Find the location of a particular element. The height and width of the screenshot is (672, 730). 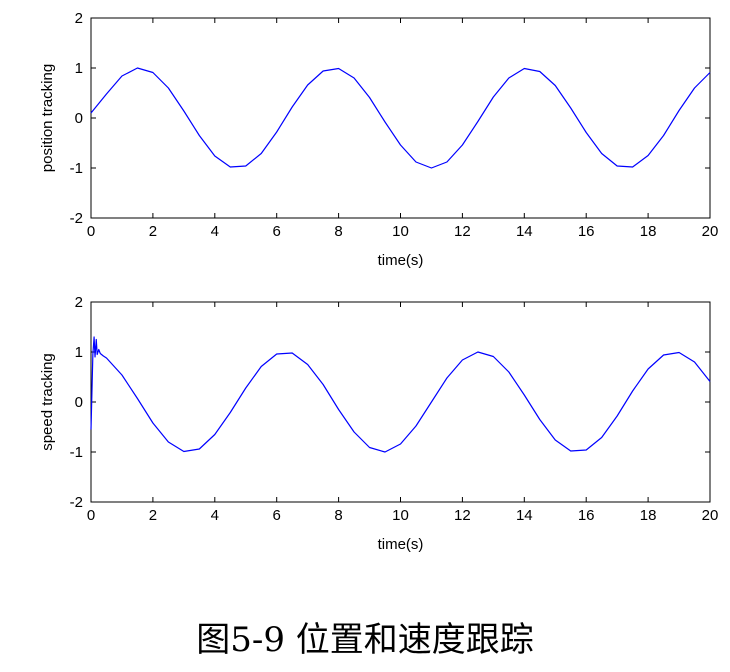

figure-caption: 图5-9 位置和速度跟踪 is located at coordinates (365, 640).